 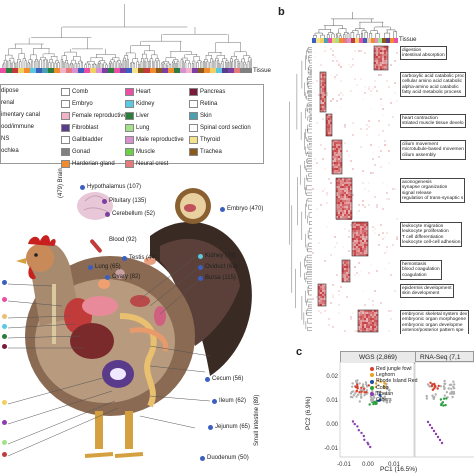 I want to click on legend-item: renal, so click(x=7, y=103).